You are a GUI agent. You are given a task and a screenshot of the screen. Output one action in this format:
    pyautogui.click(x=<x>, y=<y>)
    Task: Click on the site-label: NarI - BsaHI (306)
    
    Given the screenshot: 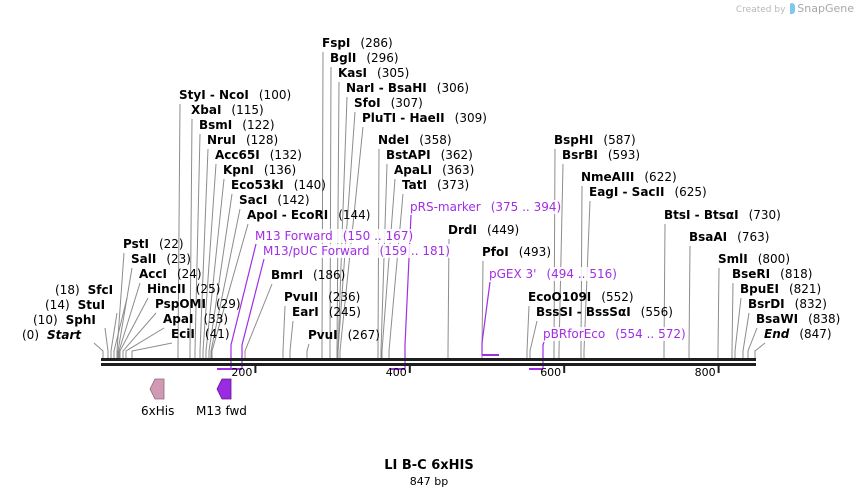 What is the action you would take?
    pyautogui.click(x=407, y=88)
    